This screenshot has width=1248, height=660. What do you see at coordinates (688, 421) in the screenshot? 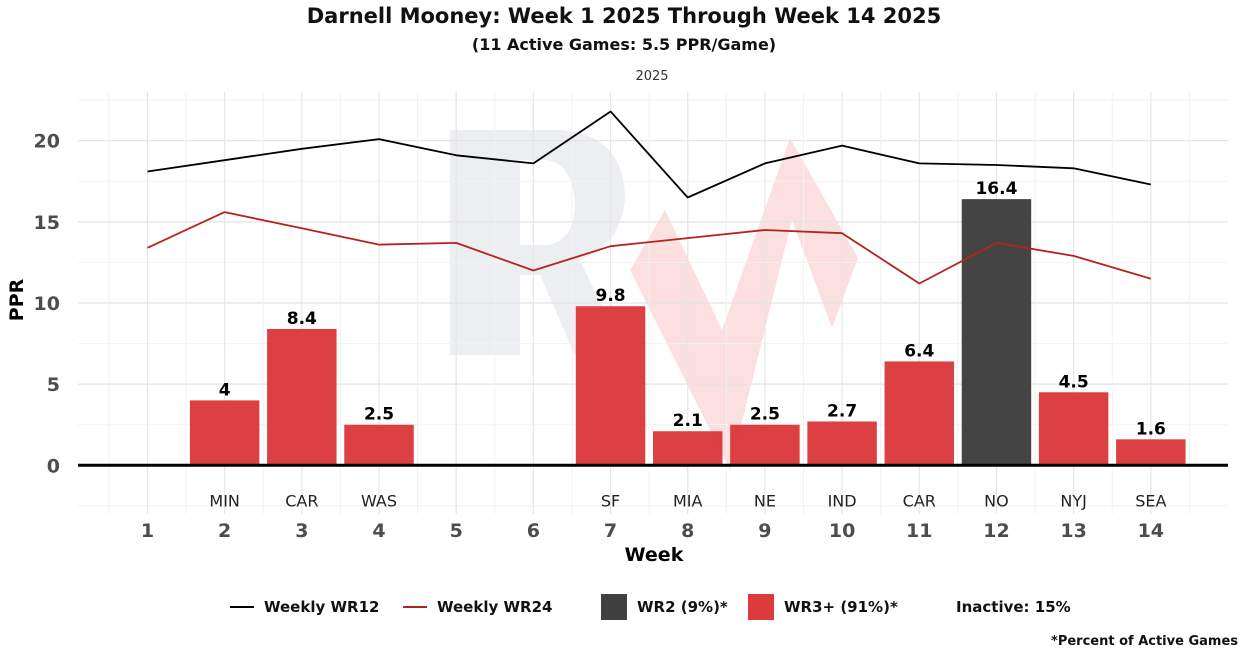
I see `bar-value-label-week-8: 2.1` at bounding box center [688, 421].